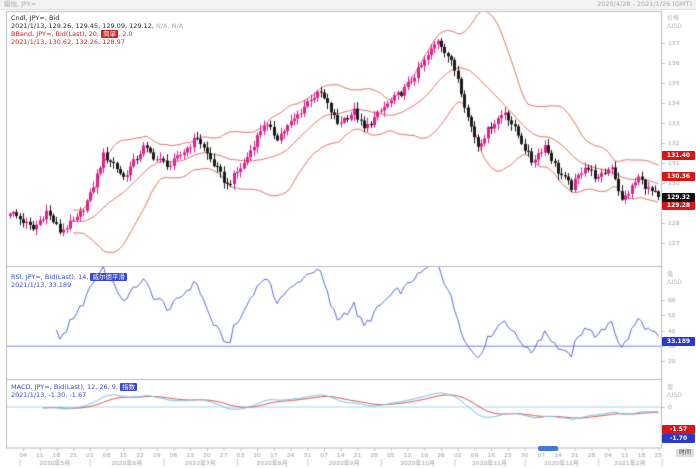  What do you see at coordinates (674, 395) in the screenshot?
I see `macd-axis-unit: /USD` at bounding box center [674, 395].